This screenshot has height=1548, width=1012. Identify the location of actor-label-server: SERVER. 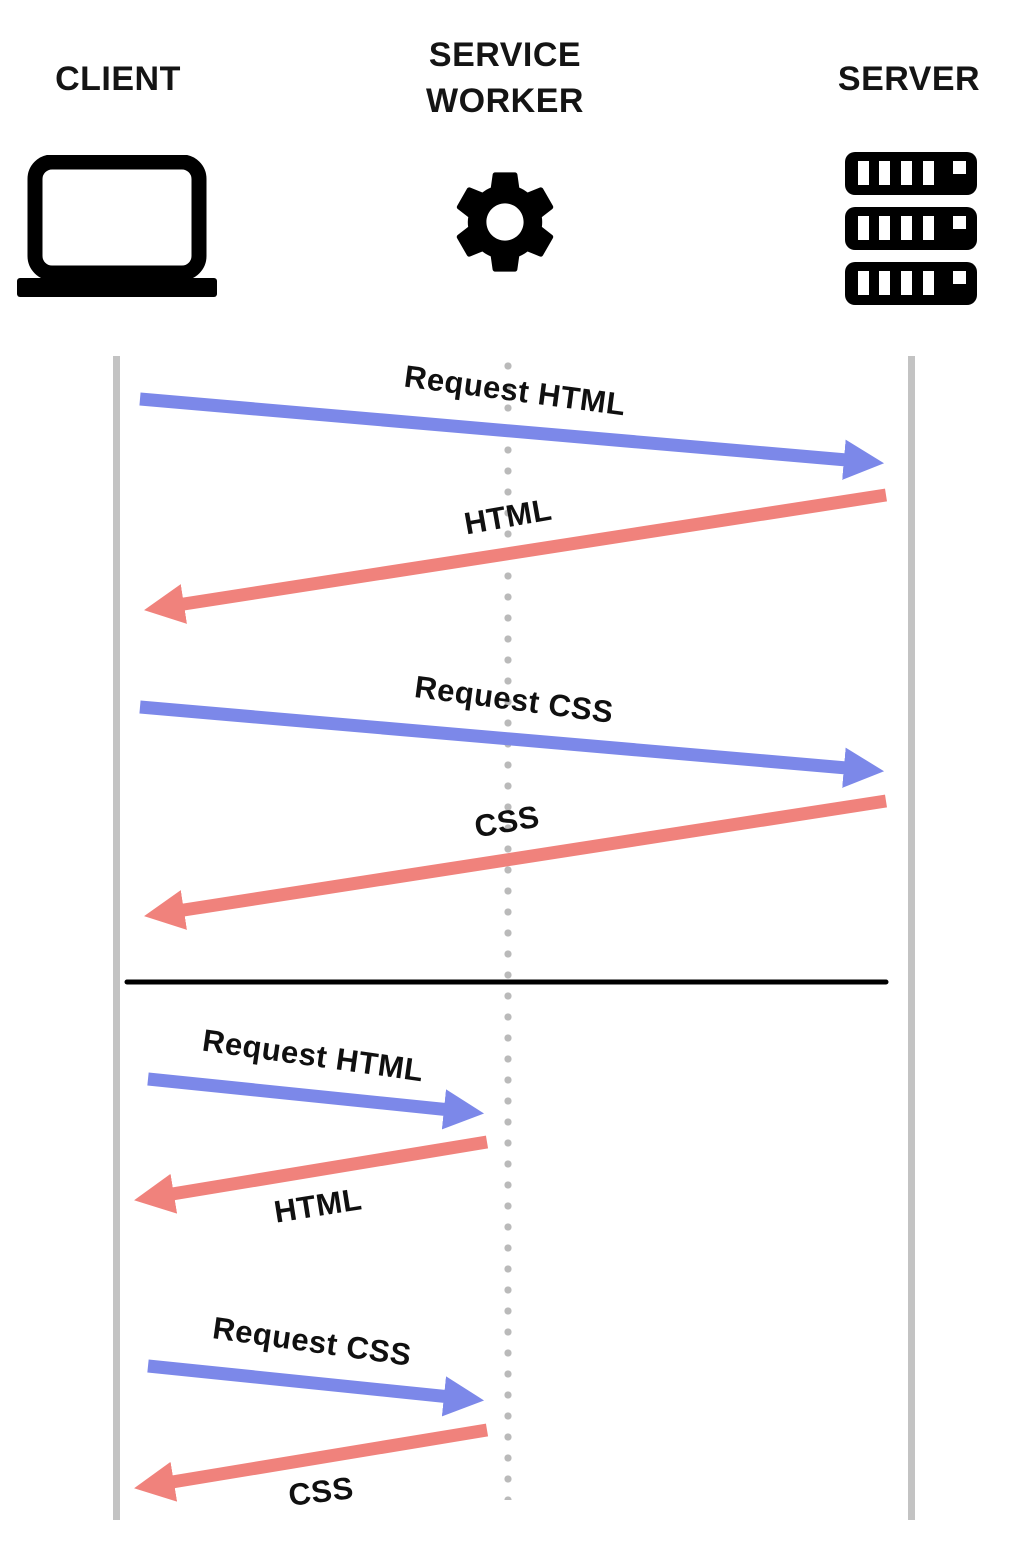
(909, 79).